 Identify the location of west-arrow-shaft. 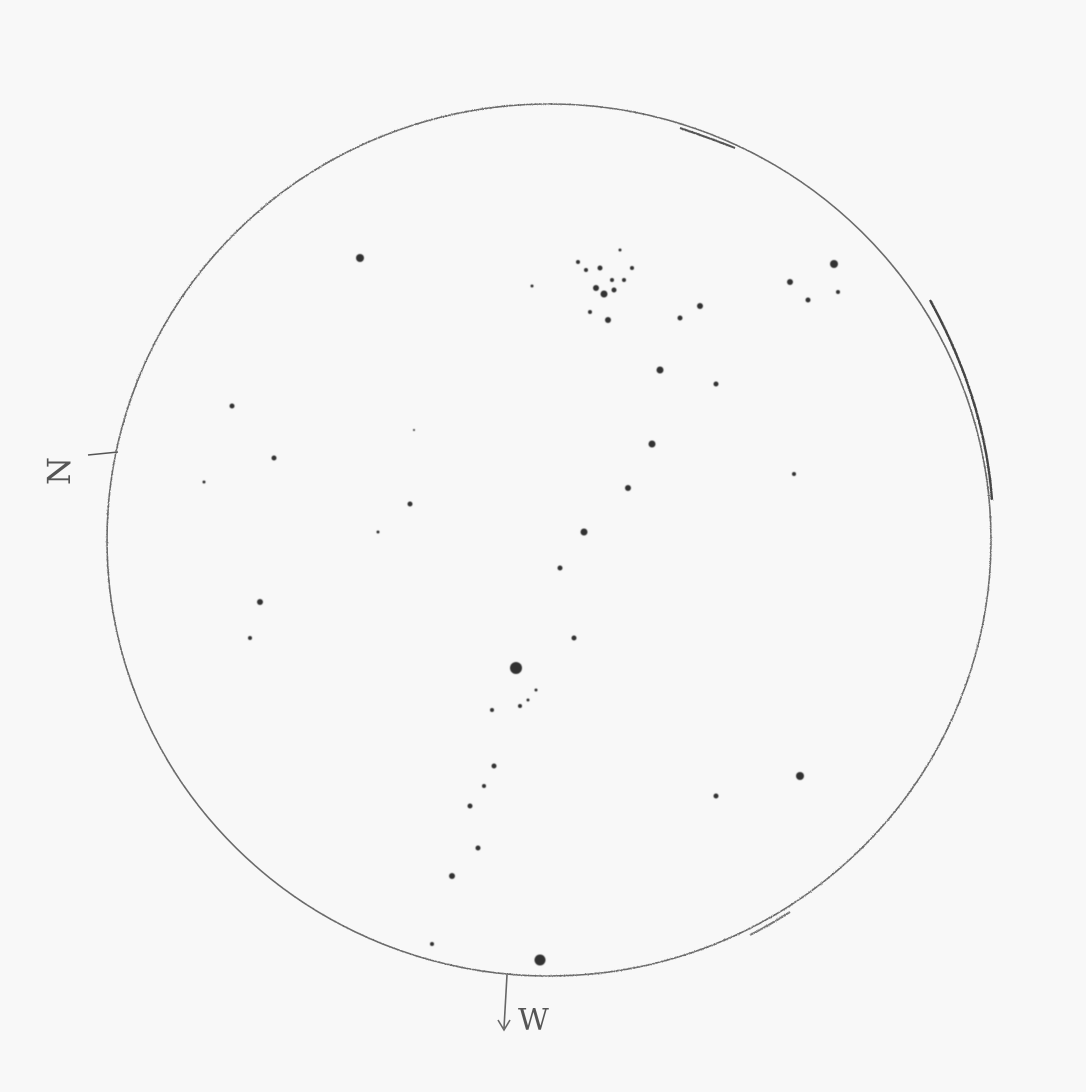
(505, 1001).